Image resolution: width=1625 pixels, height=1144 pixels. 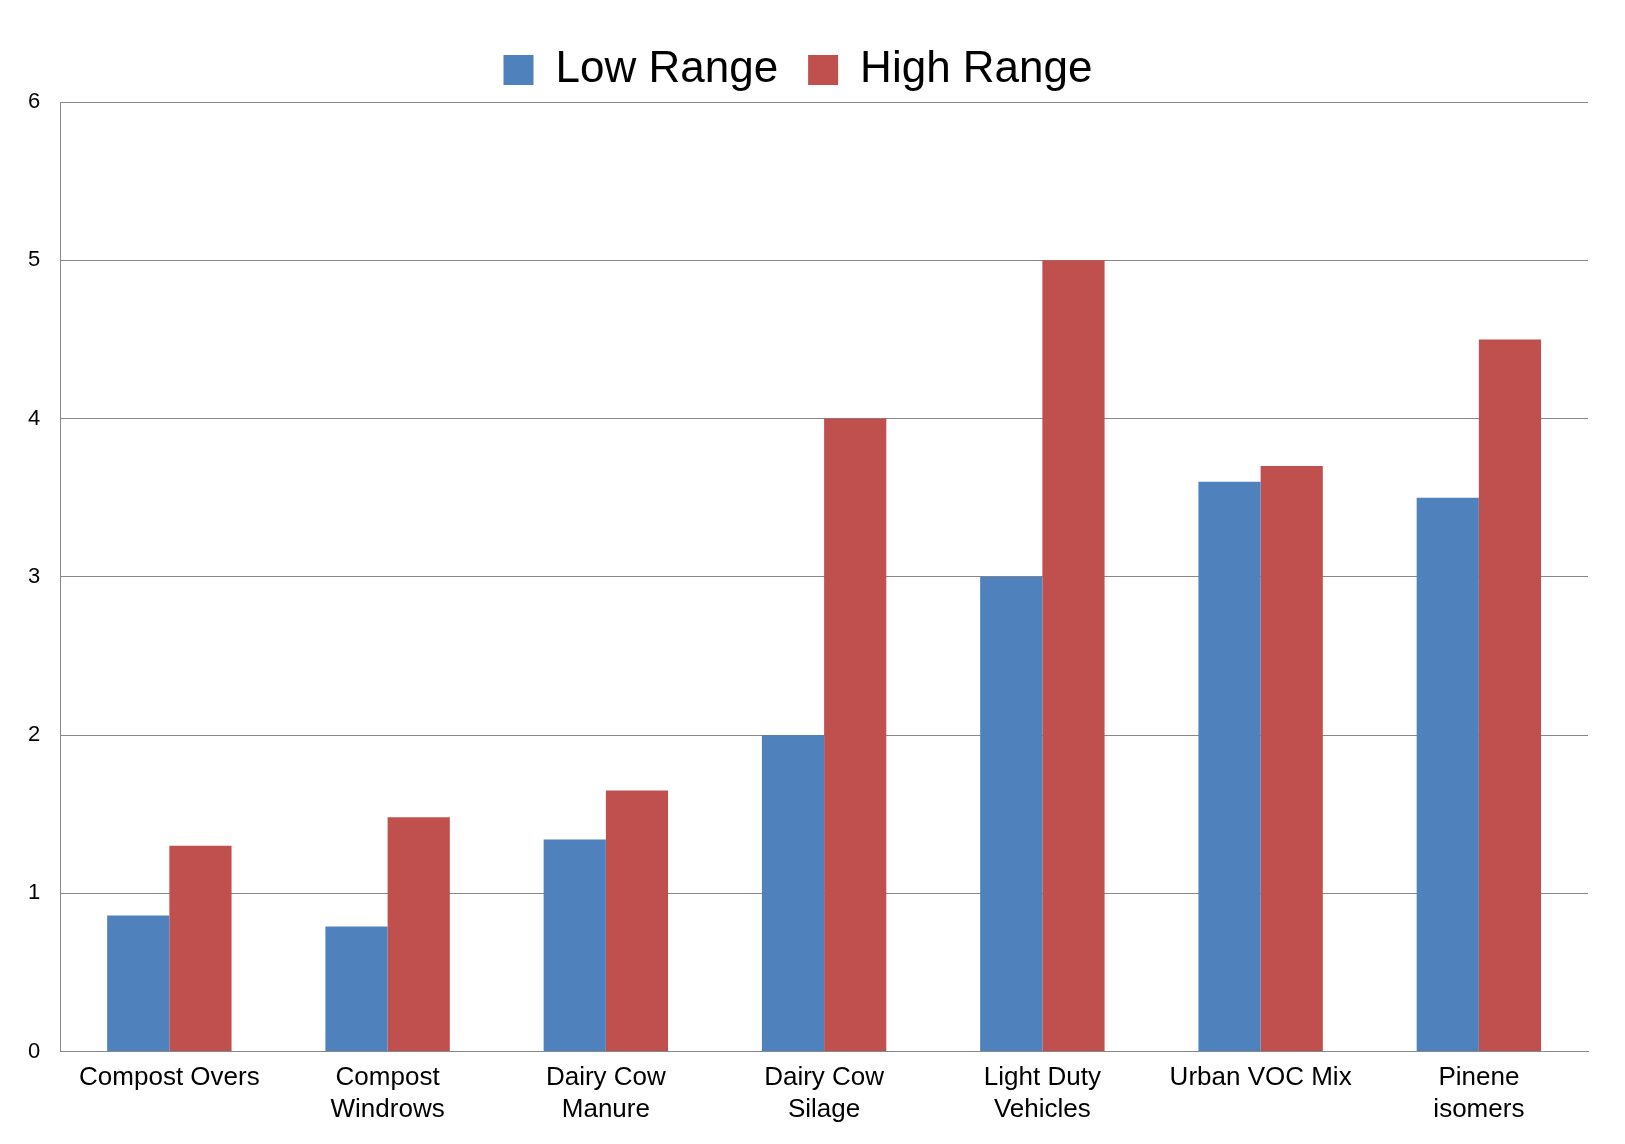 I want to click on y-tick-label: 2, so click(x=34, y=734).